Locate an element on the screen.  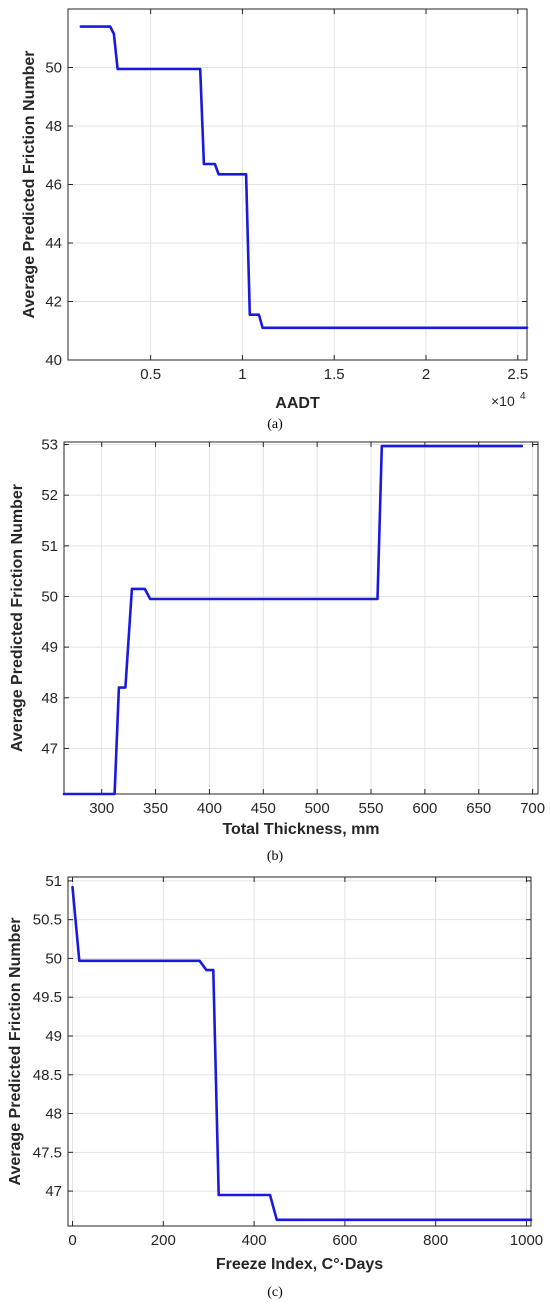
x-multiplier-exponent: 4 is located at coordinates (523, 396).